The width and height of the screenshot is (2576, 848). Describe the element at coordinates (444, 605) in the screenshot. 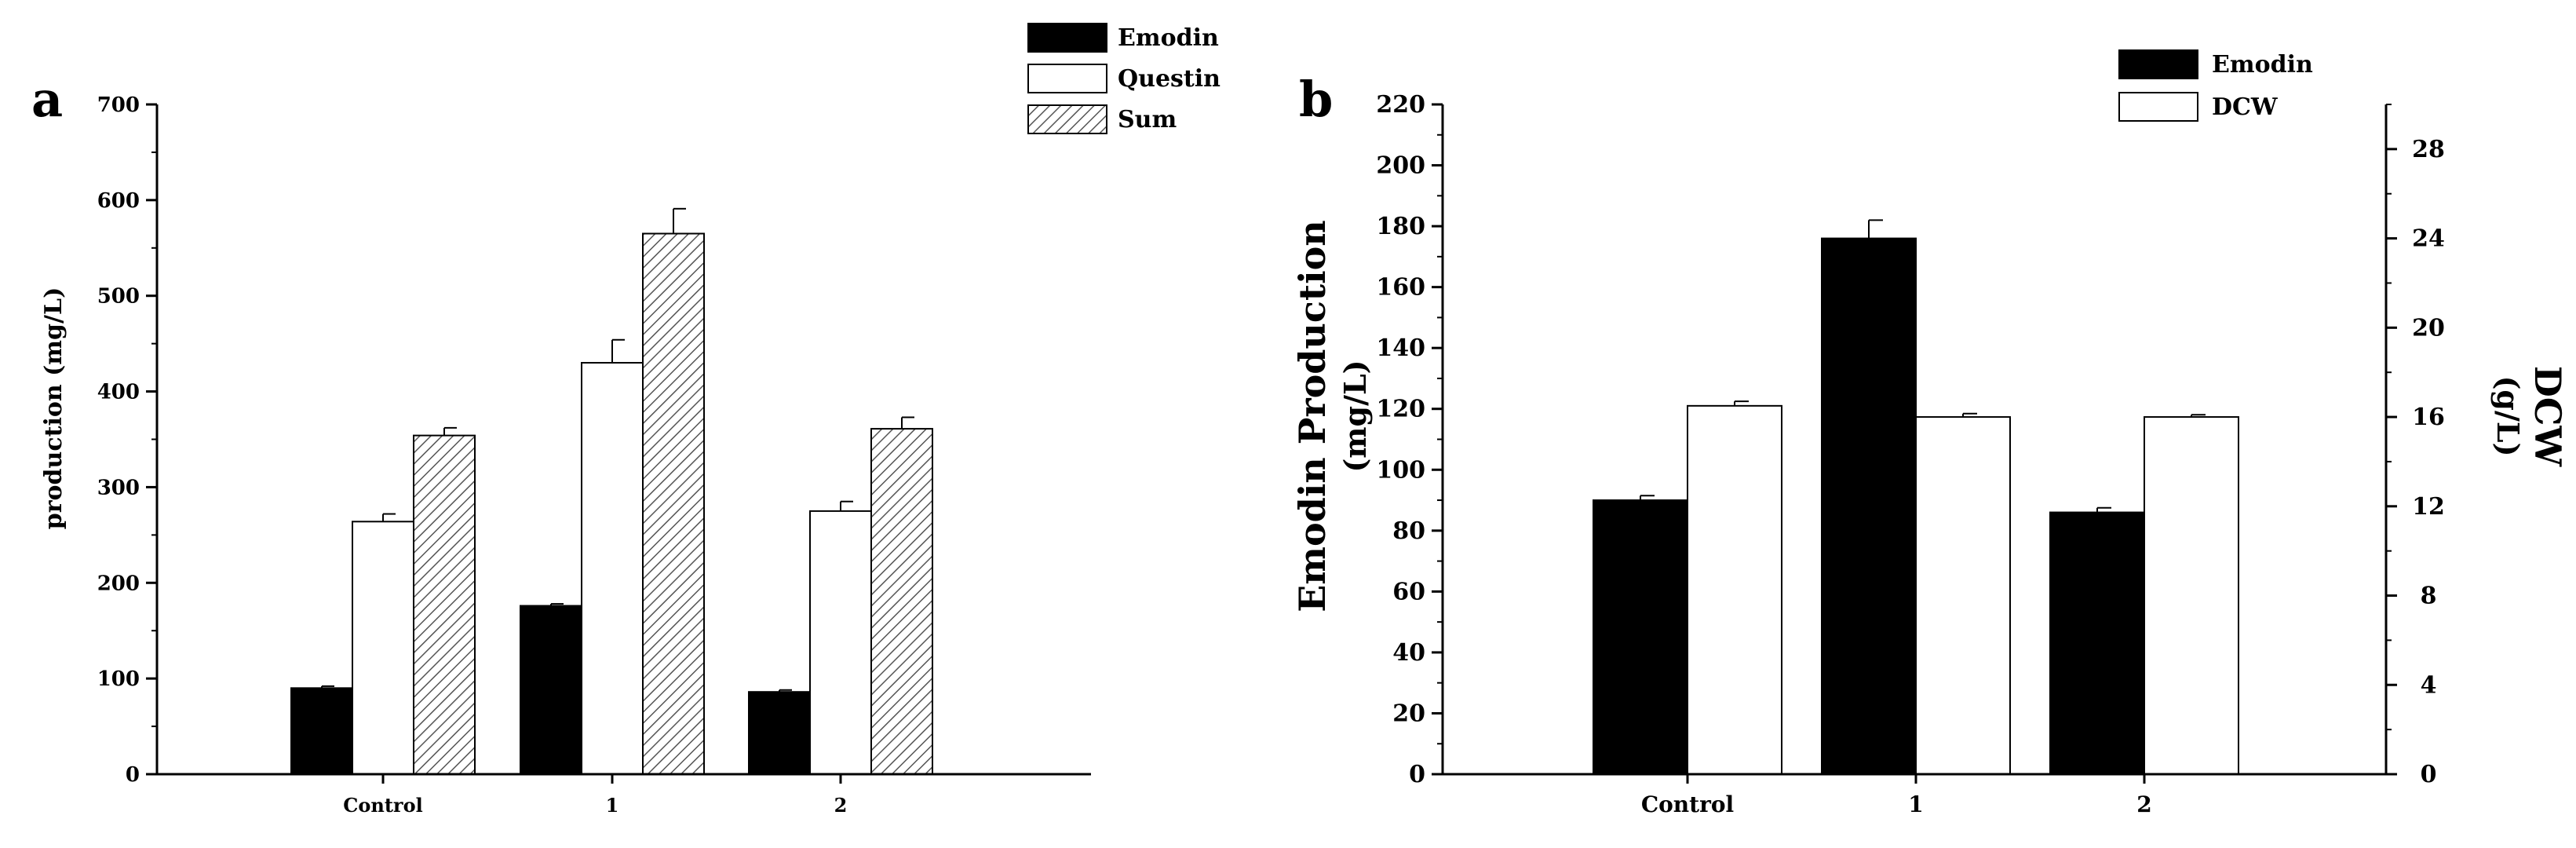

I see `bar-a-sum-control` at that location.